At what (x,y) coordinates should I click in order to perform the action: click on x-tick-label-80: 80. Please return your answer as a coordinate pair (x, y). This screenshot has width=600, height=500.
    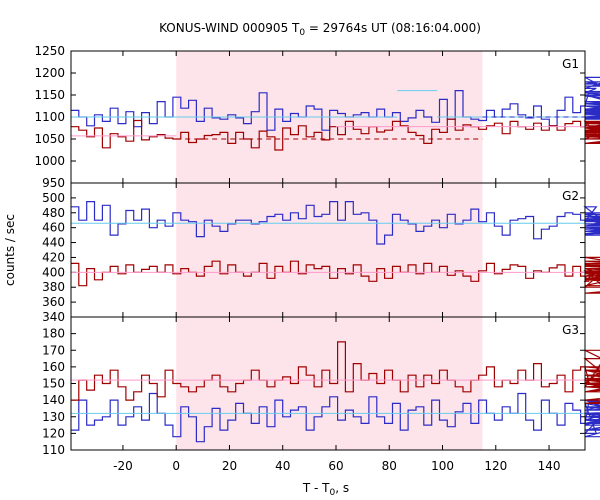
    Looking at the image, I should click on (389, 466).